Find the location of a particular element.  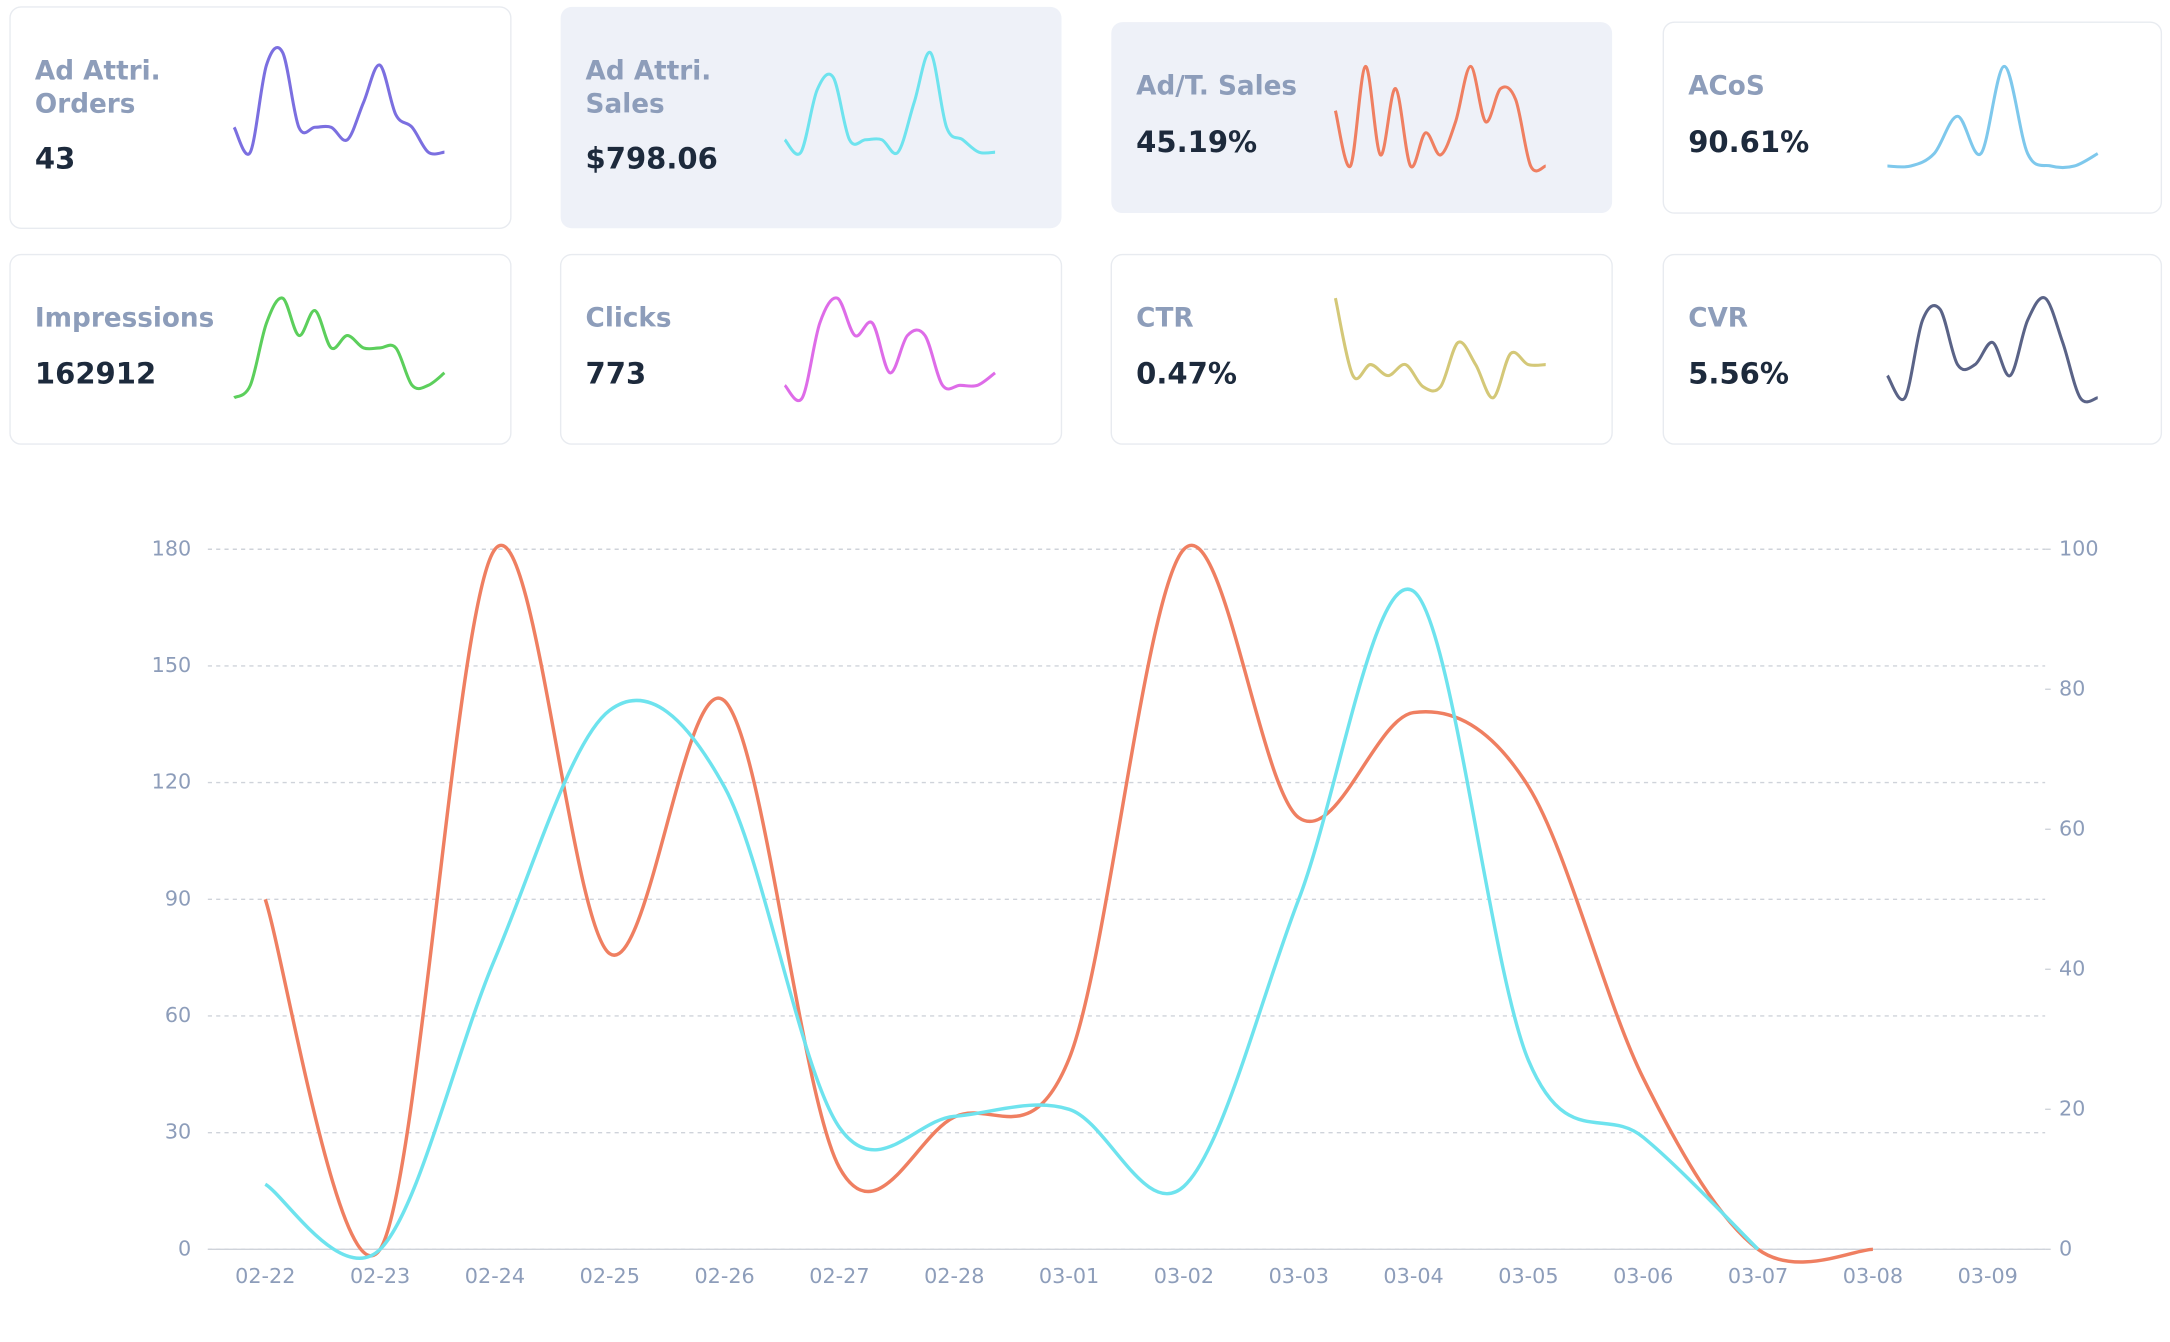

y-tick-label: 30 is located at coordinates (178, 1132).